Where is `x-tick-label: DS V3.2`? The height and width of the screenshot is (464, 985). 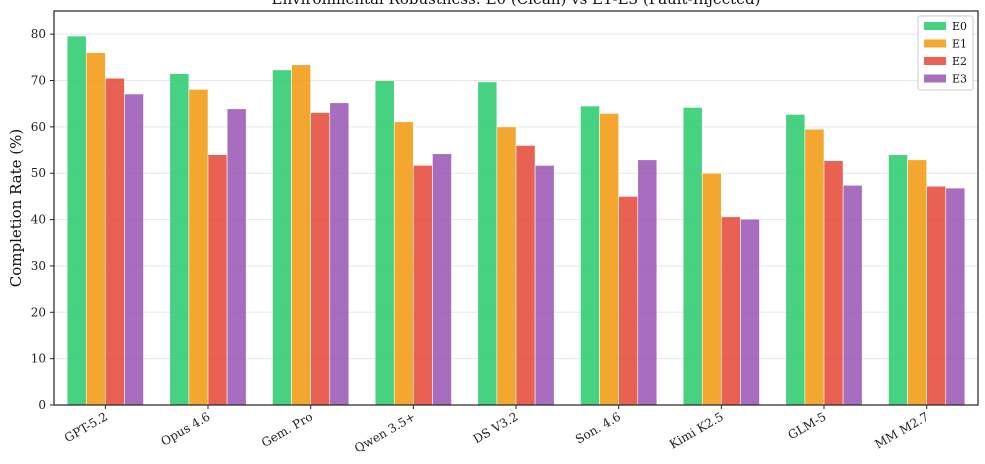 x-tick-label: DS V3.2 is located at coordinates (496, 427).